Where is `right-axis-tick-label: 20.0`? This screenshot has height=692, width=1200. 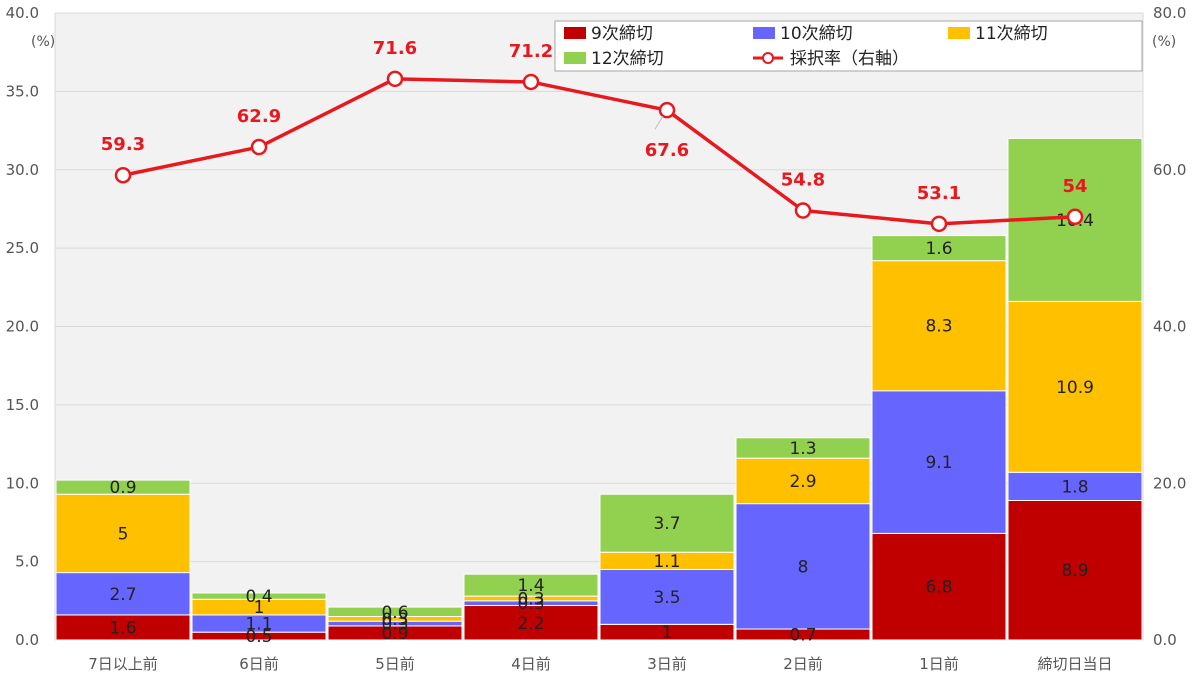 right-axis-tick-label: 20.0 is located at coordinates (1169, 483).